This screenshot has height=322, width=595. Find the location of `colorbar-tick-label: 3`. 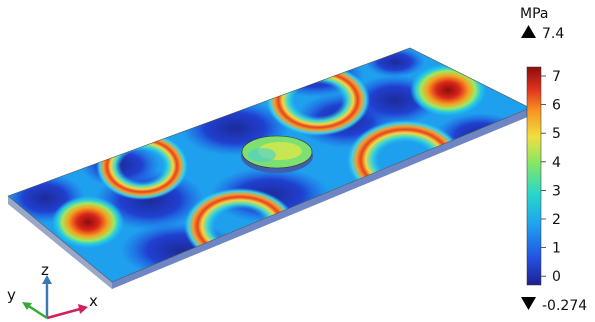

colorbar-tick-label: 3 is located at coordinates (556, 191).